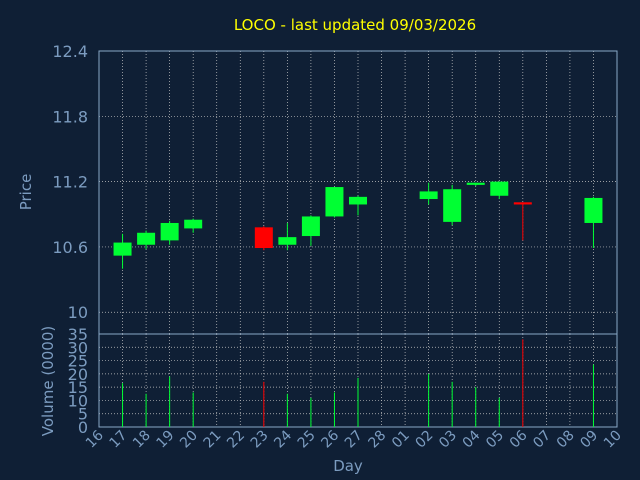 The height and width of the screenshot is (480, 640). I want to click on x-tick-label: 24, so click(283, 439).